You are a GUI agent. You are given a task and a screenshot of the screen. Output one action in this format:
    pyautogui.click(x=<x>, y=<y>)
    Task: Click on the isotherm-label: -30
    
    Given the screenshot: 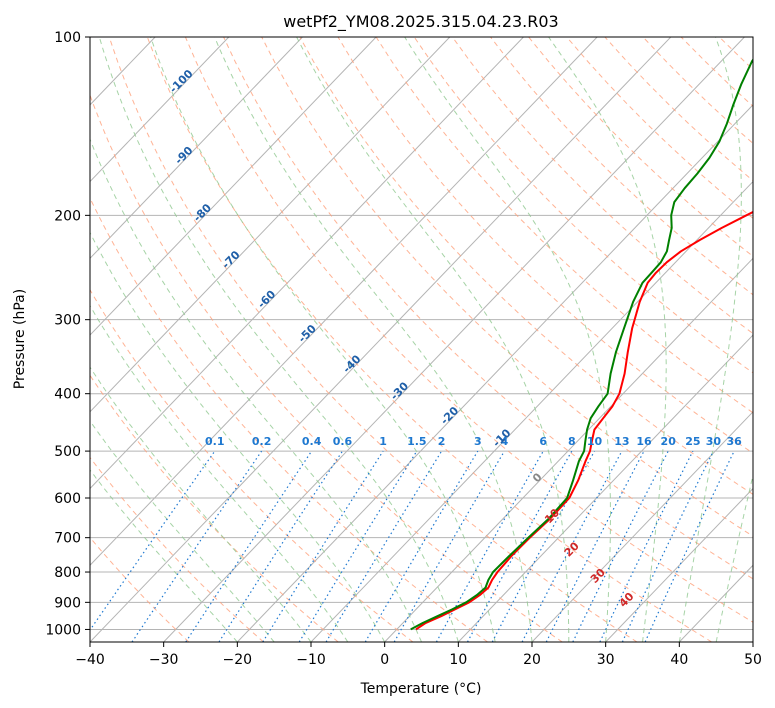 What is the action you would take?
    pyautogui.click(x=399, y=390)
    